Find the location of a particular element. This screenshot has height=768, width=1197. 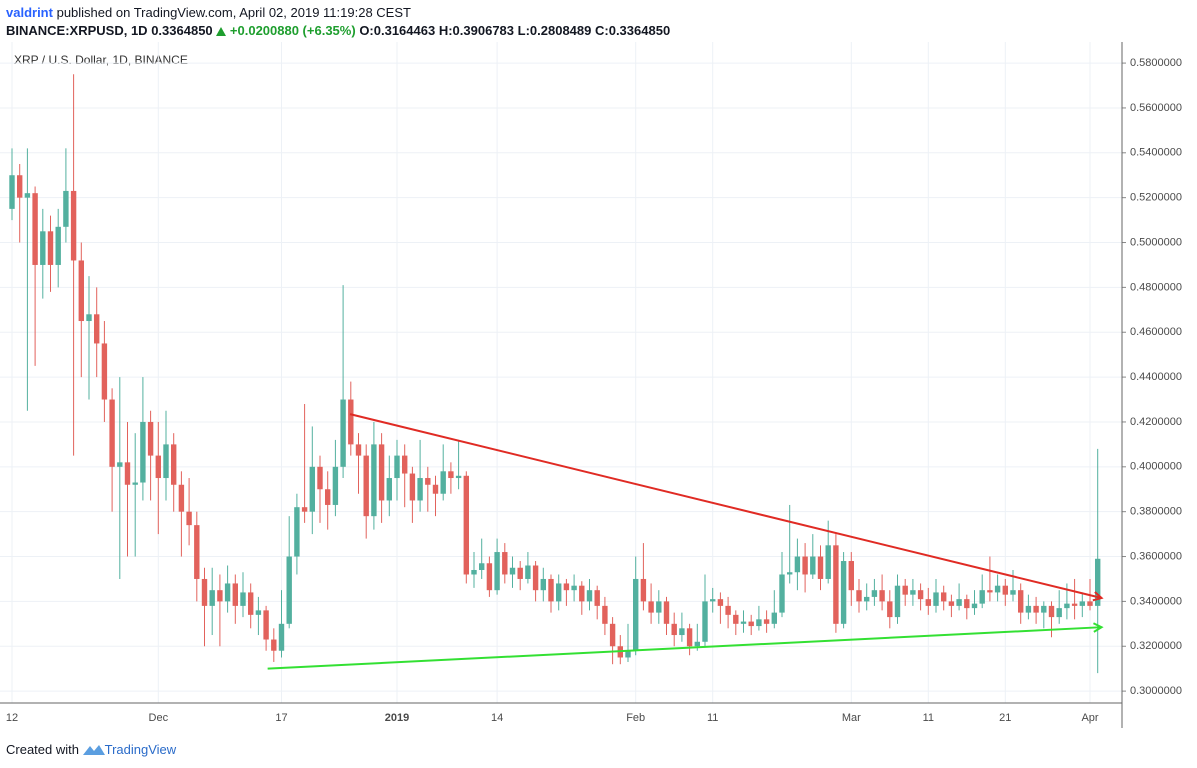

author: valdrint is located at coordinates (29, 12).